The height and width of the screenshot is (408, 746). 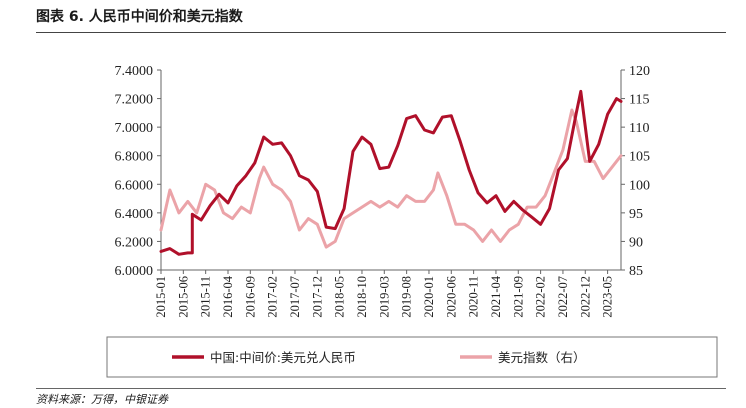 What do you see at coordinates (134, 100) in the screenshot?
I see `y-left-tick-label: 7.2000` at bounding box center [134, 100].